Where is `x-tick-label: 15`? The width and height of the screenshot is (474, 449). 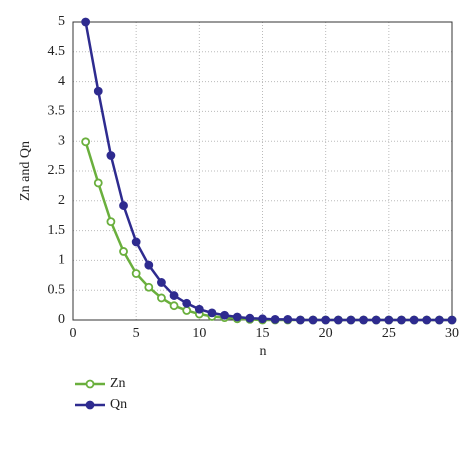 x-tick-label: 15 is located at coordinates (263, 333).